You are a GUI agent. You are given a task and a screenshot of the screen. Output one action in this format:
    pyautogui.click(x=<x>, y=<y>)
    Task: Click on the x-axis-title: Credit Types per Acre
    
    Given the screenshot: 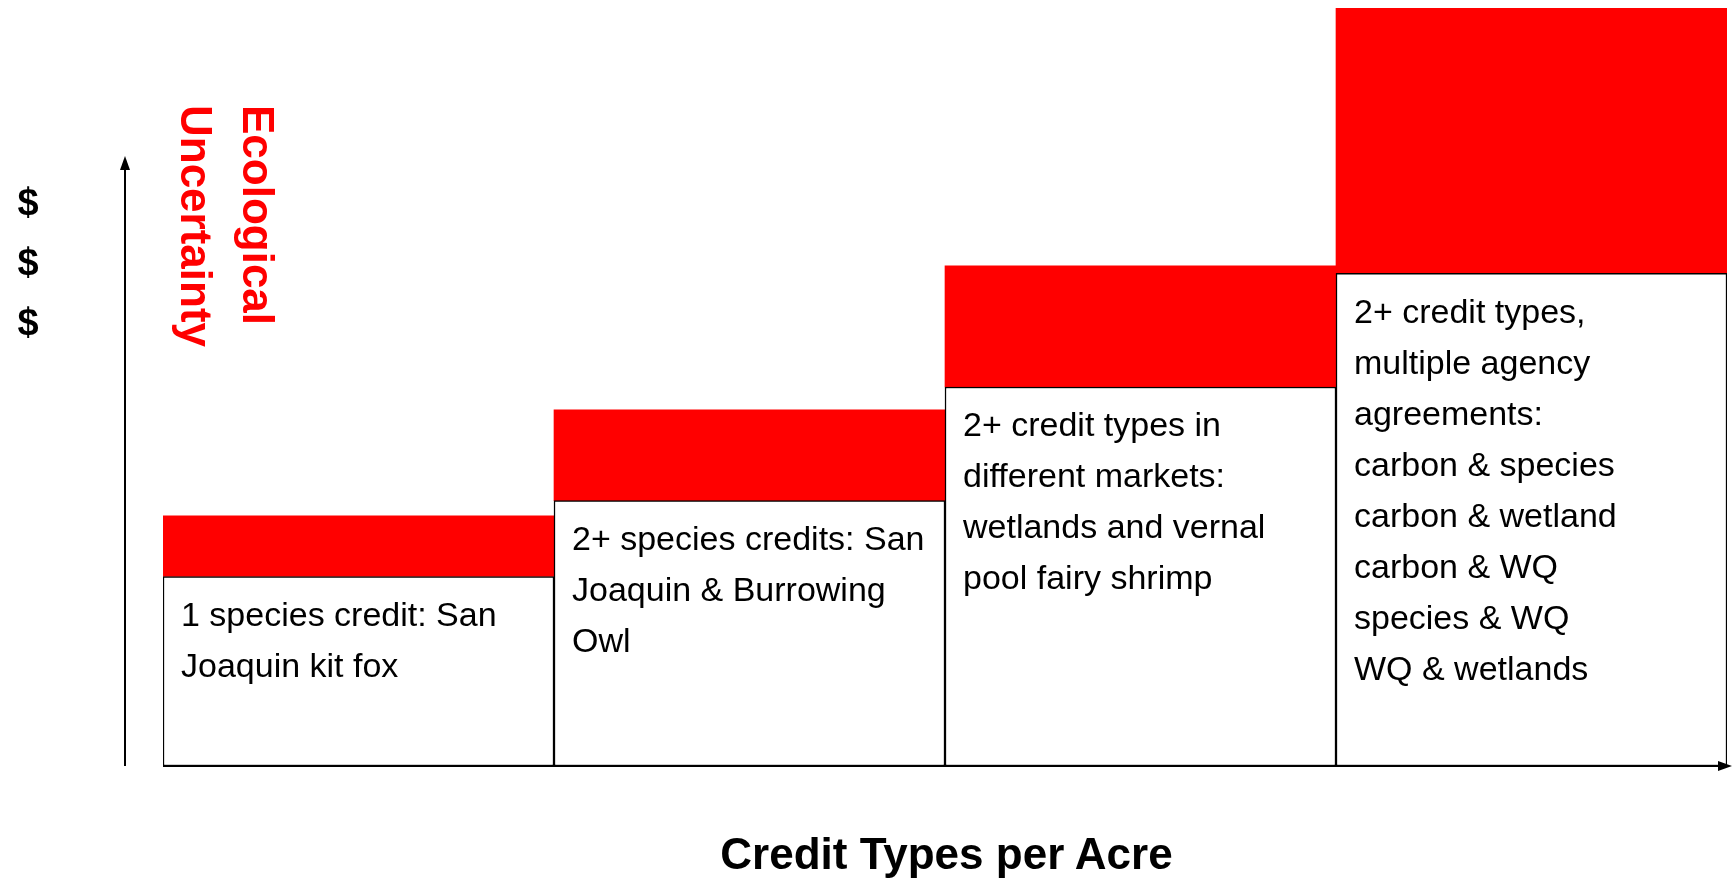 What is the action you would take?
    pyautogui.click(x=946, y=854)
    